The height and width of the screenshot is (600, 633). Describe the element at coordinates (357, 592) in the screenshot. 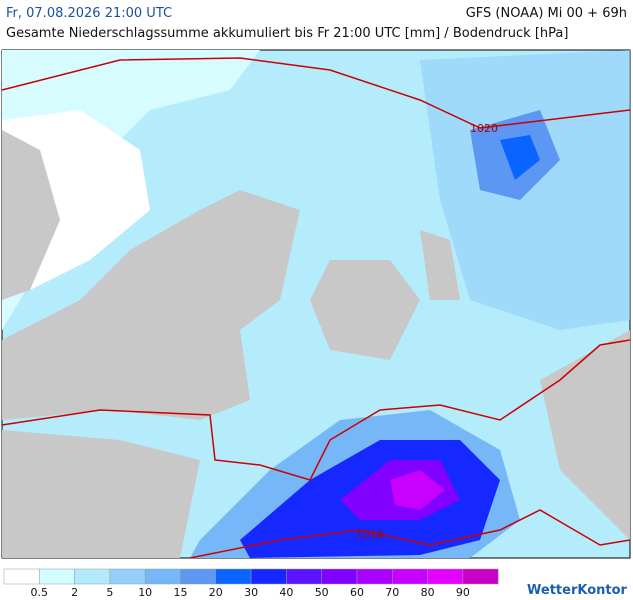

I see `legend-label: 60` at that location.